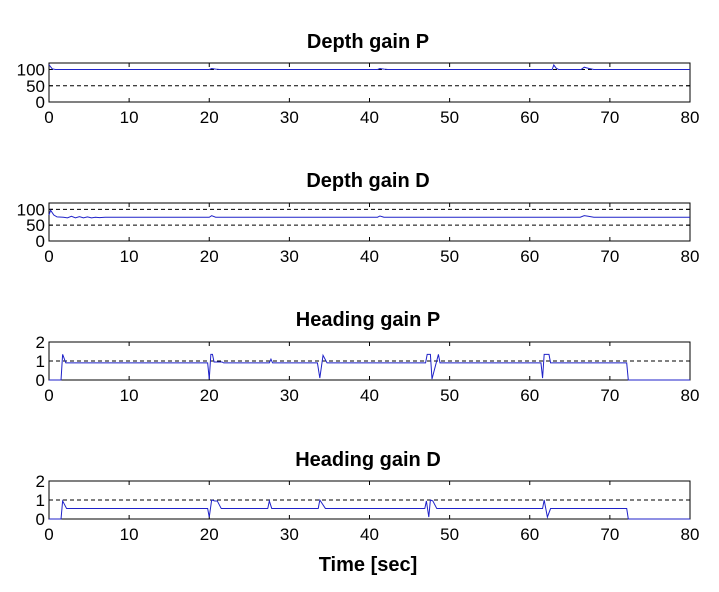  Describe the element at coordinates (368, 460) in the screenshot. I see `subplot-title-heading-gain-d: Heading gain D` at that location.